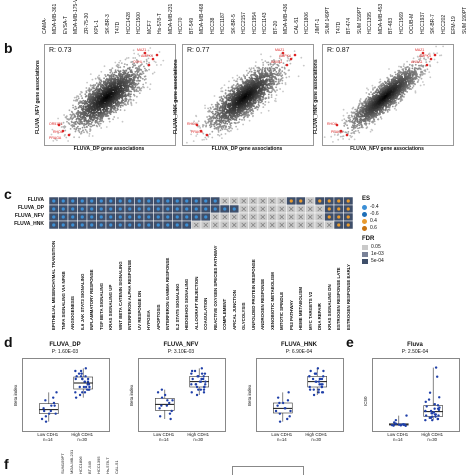  What do you see at coordinates (370, 23) in the screenshot?
I see `cell-line-label: HCC1395` at bounding box center [370, 23].